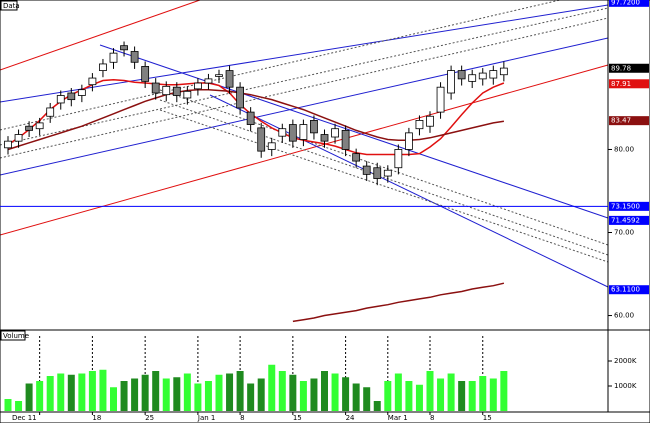 This screenshot has height=427, width=650. Describe the element at coordinates (625, 3) in the screenshot. I see `value-marker-label: 97.7200` at that location.